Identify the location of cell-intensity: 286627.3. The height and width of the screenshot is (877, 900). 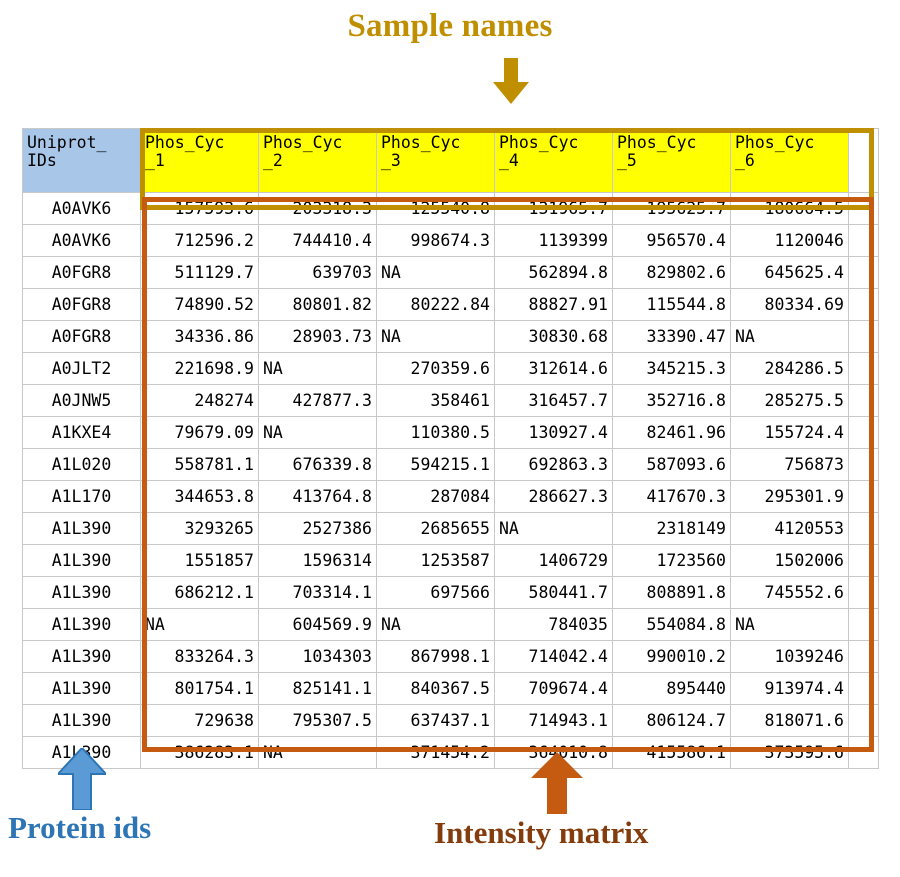
(553, 496).